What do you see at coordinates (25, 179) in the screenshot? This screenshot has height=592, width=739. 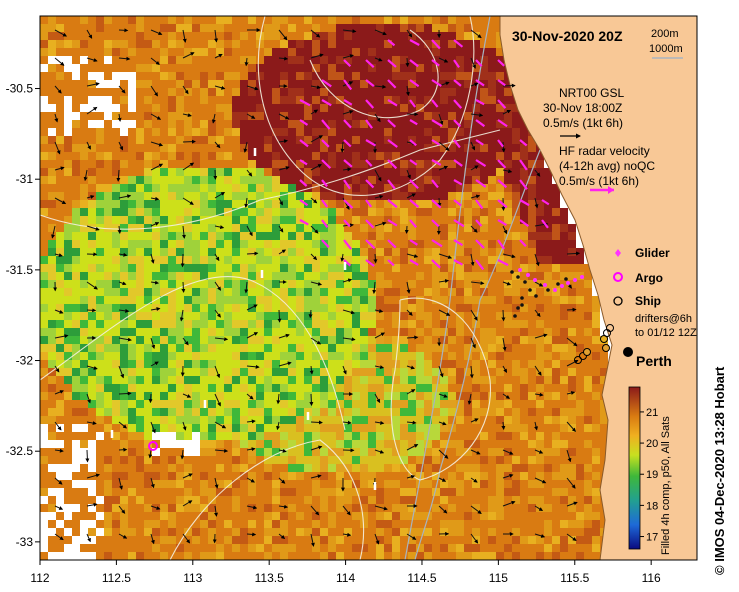 I see `y-tick-label: -31` at bounding box center [25, 179].